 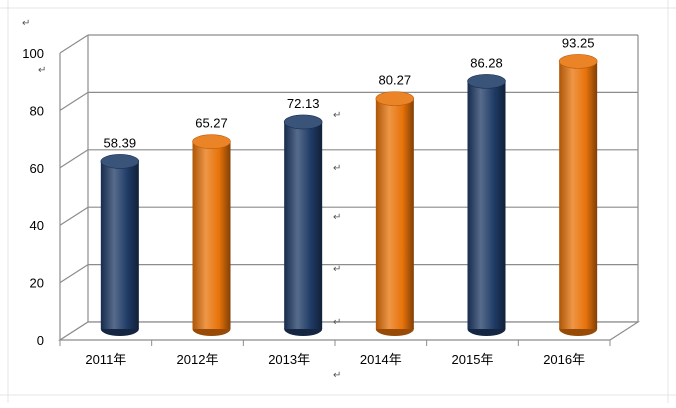 What do you see at coordinates (33, 53) in the screenshot?
I see `y-tick-label: 100` at bounding box center [33, 53].